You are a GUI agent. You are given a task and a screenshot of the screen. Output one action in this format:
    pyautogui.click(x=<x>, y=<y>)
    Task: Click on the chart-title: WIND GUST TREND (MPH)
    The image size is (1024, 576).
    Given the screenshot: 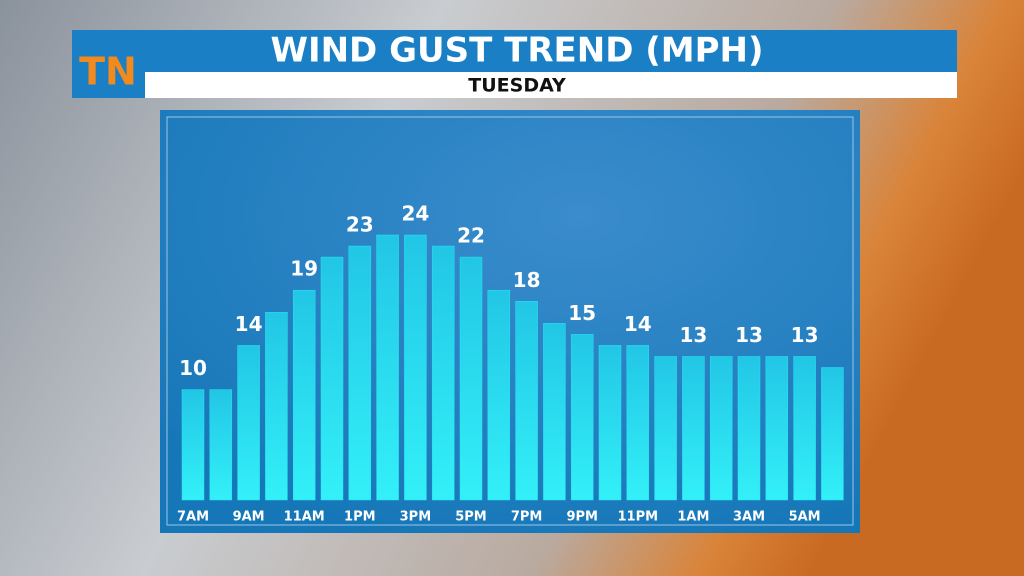 What is the action you would take?
    pyautogui.click(x=516, y=51)
    